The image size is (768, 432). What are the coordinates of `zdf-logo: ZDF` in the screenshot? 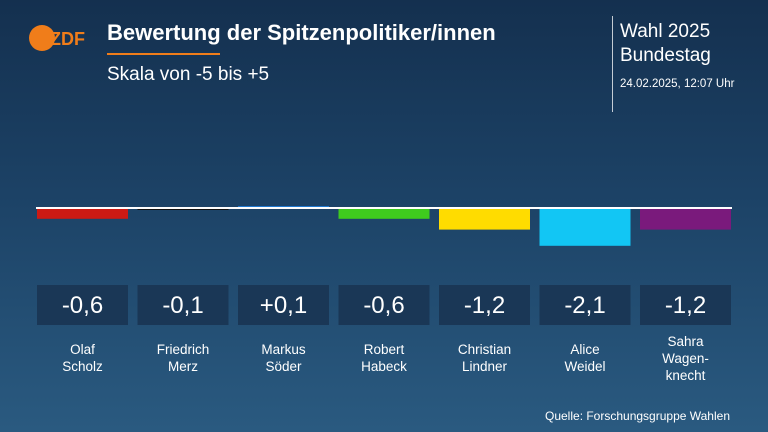 It's located at (57, 38).